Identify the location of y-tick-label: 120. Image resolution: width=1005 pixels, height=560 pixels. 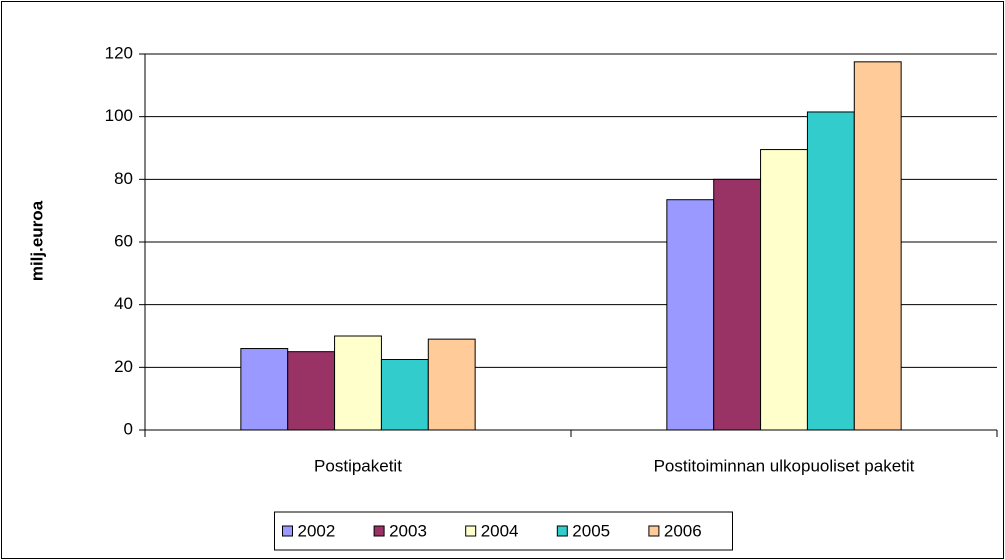
(119, 52).